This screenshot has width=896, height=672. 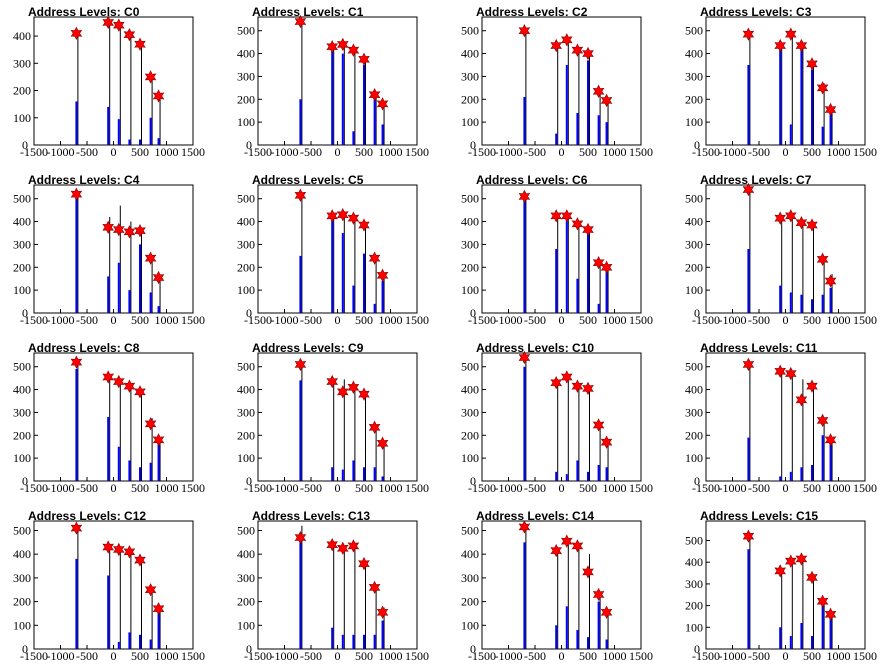 What do you see at coordinates (532, 180) in the screenshot?
I see `chart-title: Address Levels: C6` at bounding box center [532, 180].